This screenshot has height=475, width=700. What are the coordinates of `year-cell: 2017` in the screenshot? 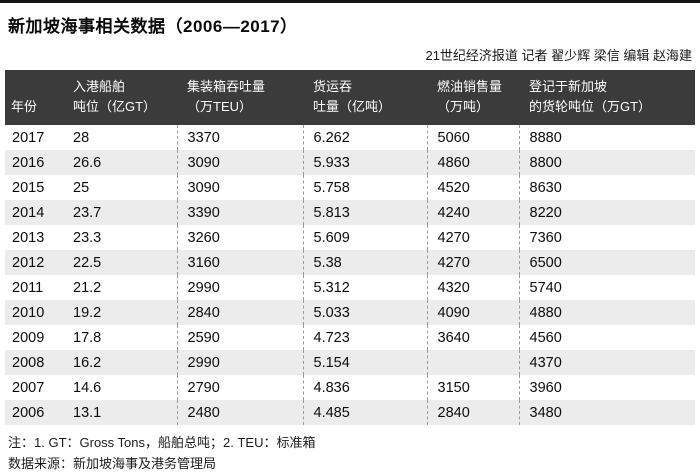 It's located at (28, 137).